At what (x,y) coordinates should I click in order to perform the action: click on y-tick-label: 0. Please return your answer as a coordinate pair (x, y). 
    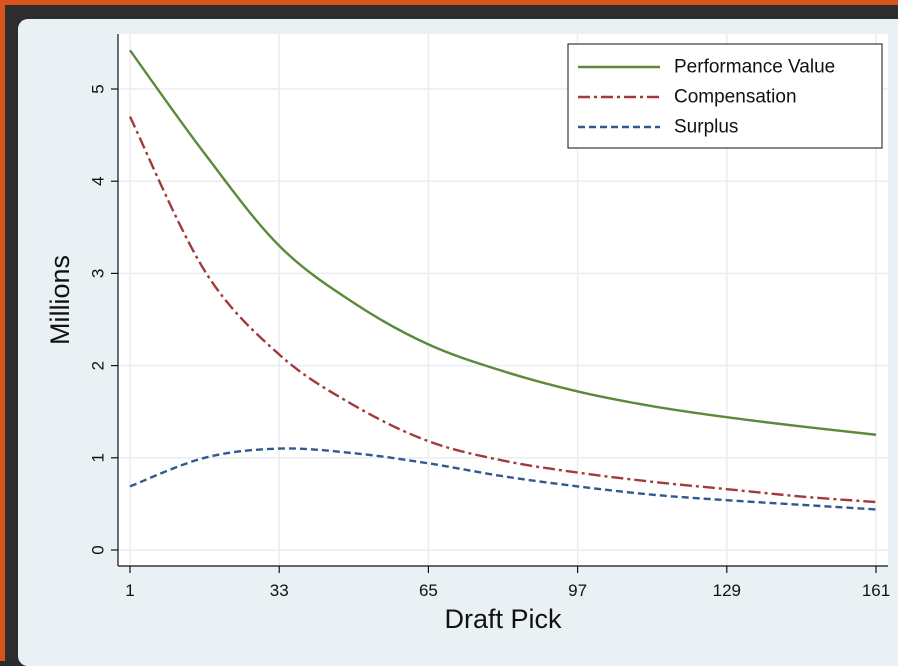
    Looking at the image, I should click on (98, 549).